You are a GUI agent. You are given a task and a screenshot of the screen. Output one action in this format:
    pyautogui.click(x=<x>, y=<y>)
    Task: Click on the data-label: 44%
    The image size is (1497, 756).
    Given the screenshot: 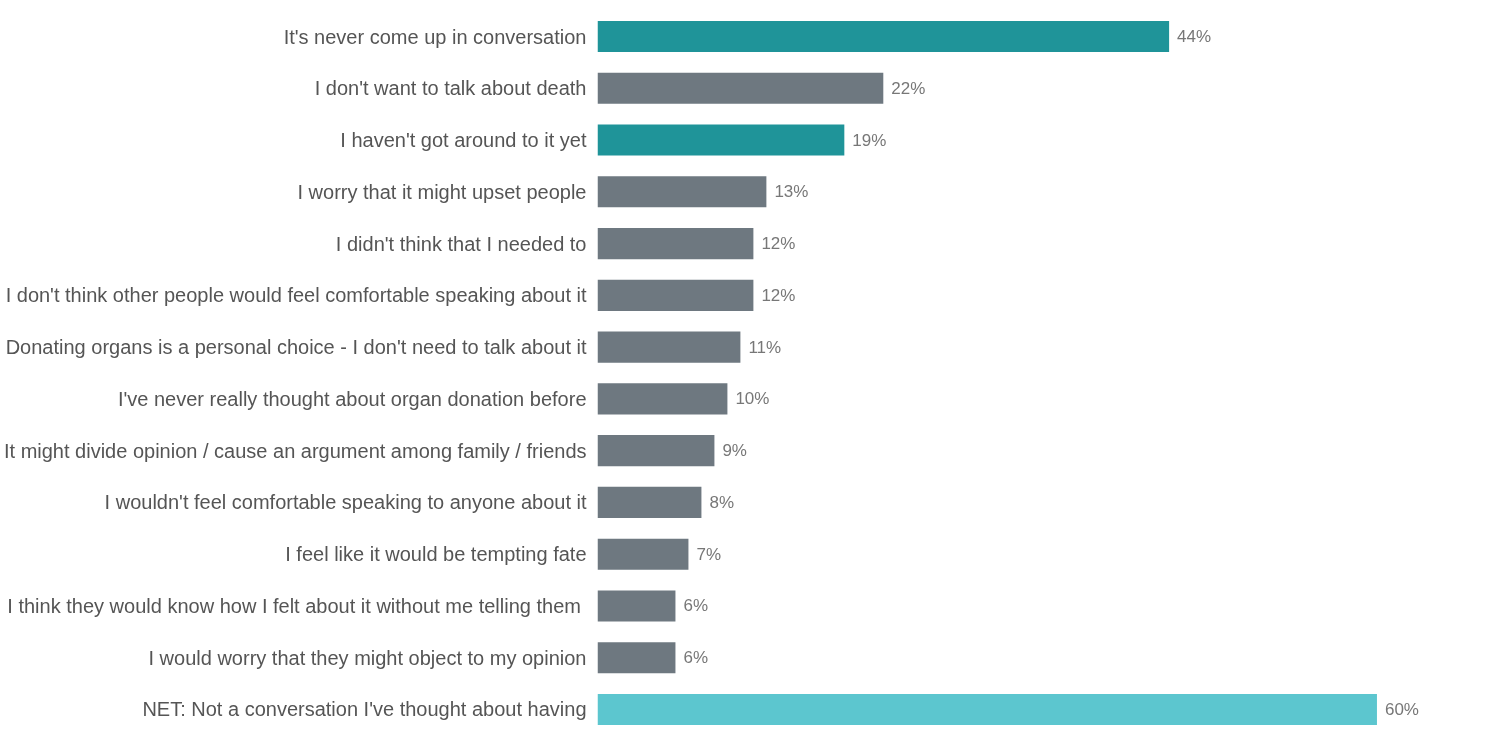 What is the action you would take?
    pyautogui.click(x=1194, y=37)
    